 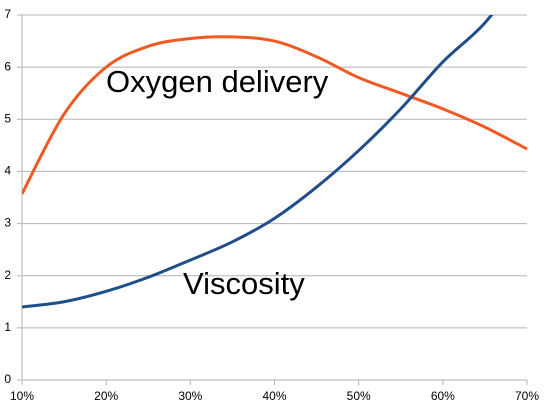 I want to click on x-tick-label: 40%, so click(x=274, y=396).